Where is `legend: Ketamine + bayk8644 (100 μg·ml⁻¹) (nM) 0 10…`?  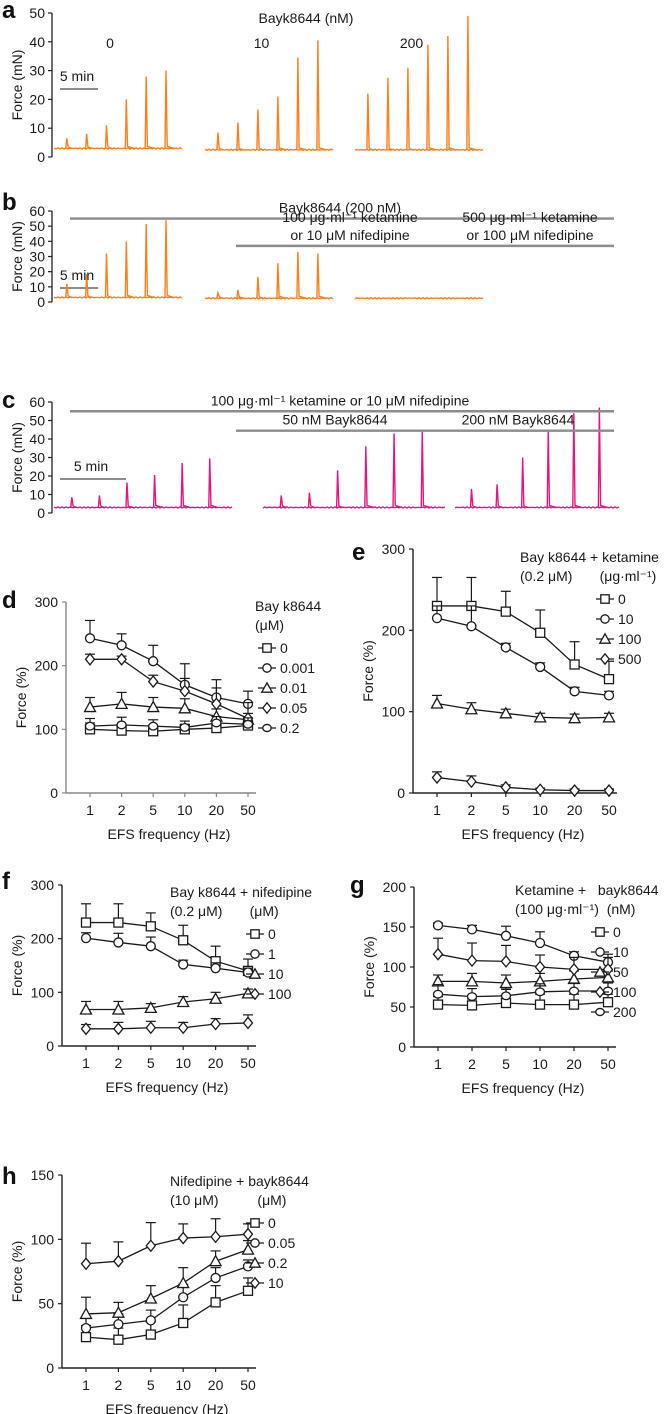 legend: Ketamine + bayk8644 (100 μg·ml⁻¹) (nM) 0 10… is located at coordinates (587, 951).